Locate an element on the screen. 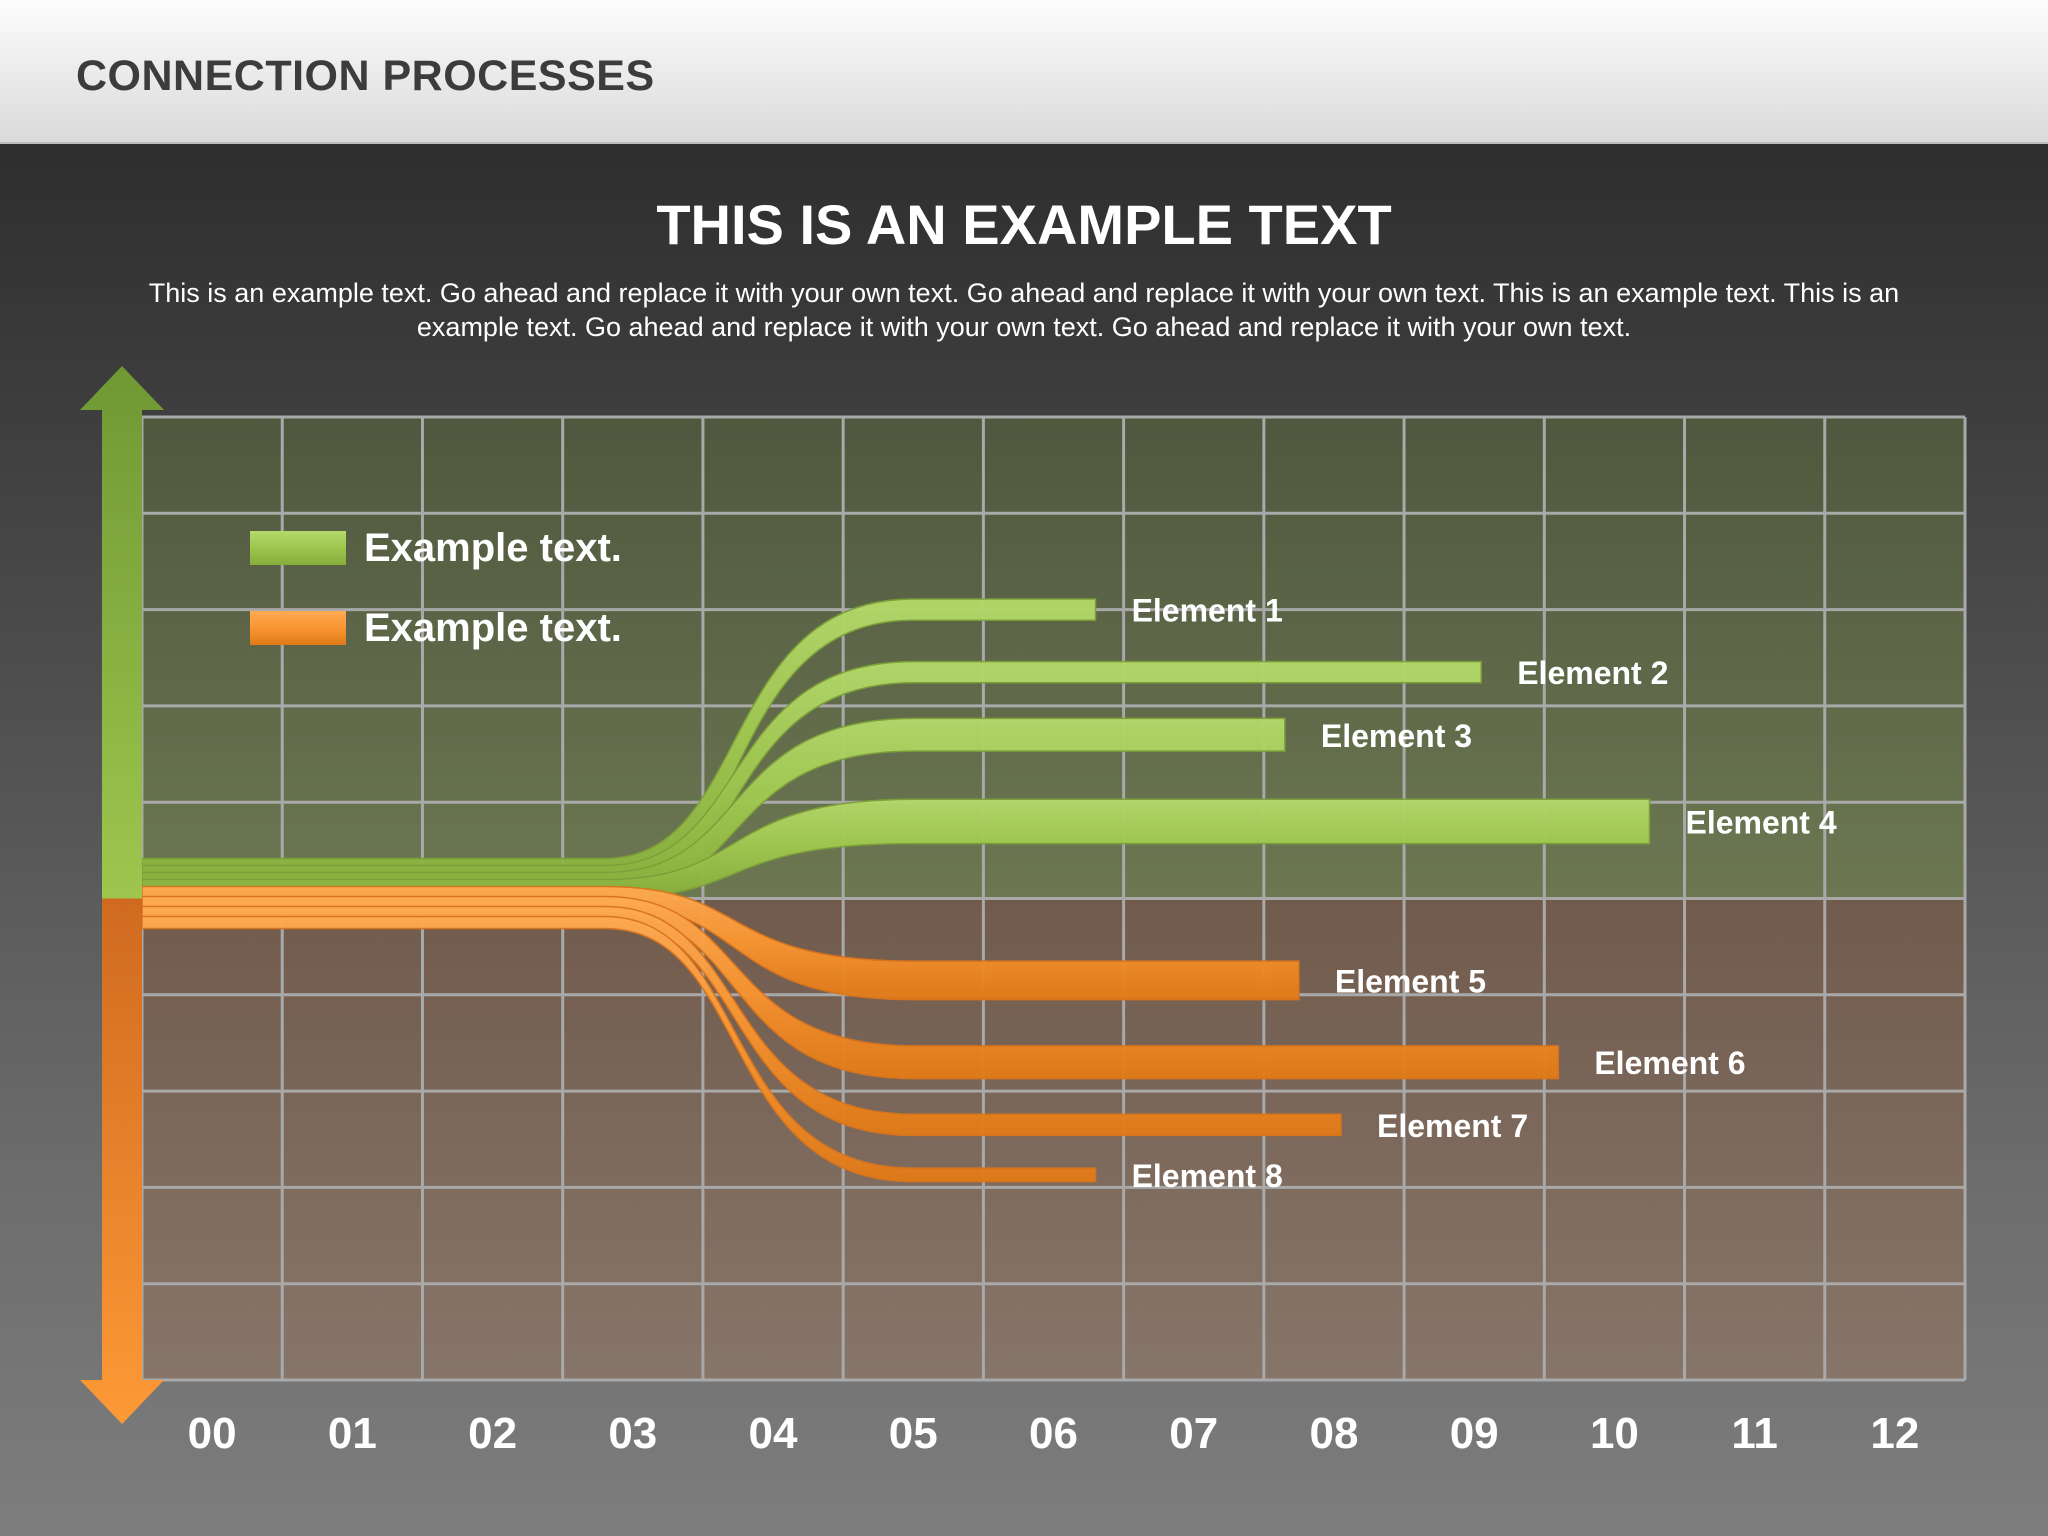 Image resolution: width=2048 pixels, height=1536 pixels. header-bar: CONNECTION PROCESSES is located at coordinates (1024, 72).